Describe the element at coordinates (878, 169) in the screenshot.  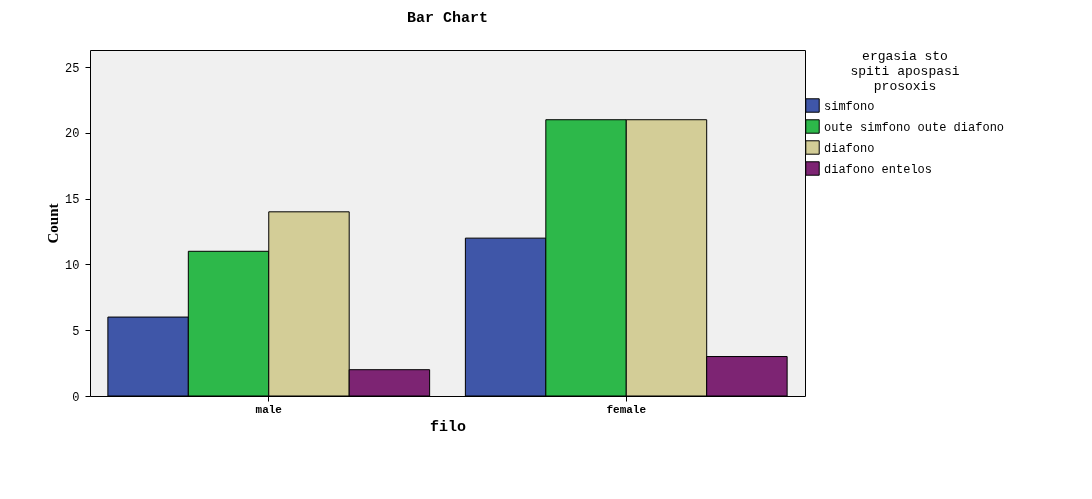
I see `legend-label: diafono entelos` at that location.